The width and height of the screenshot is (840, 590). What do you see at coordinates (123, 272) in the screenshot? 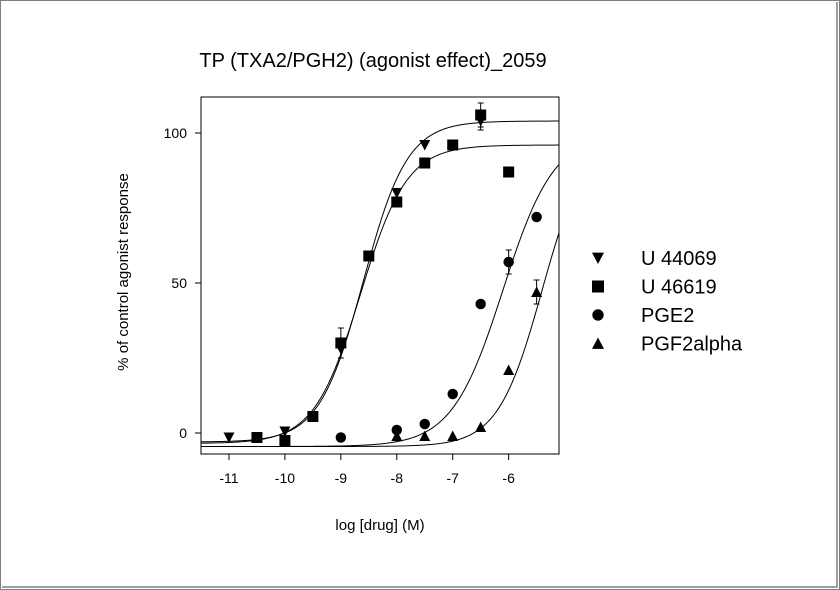
I see `y-axis-label: % of control agonist response` at bounding box center [123, 272].